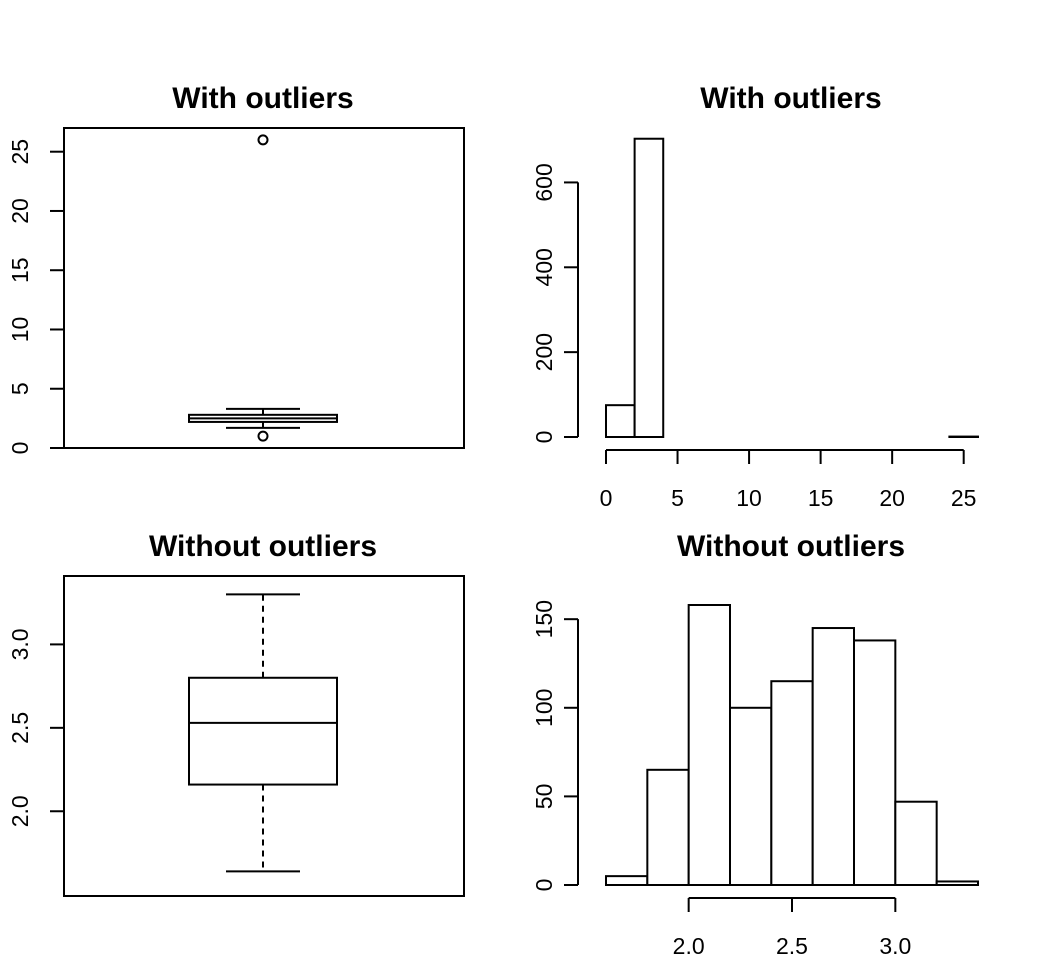  What do you see at coordinates (263, 731) in the screenshot?
I see `box-iqr` at bounding box center [263, 731].